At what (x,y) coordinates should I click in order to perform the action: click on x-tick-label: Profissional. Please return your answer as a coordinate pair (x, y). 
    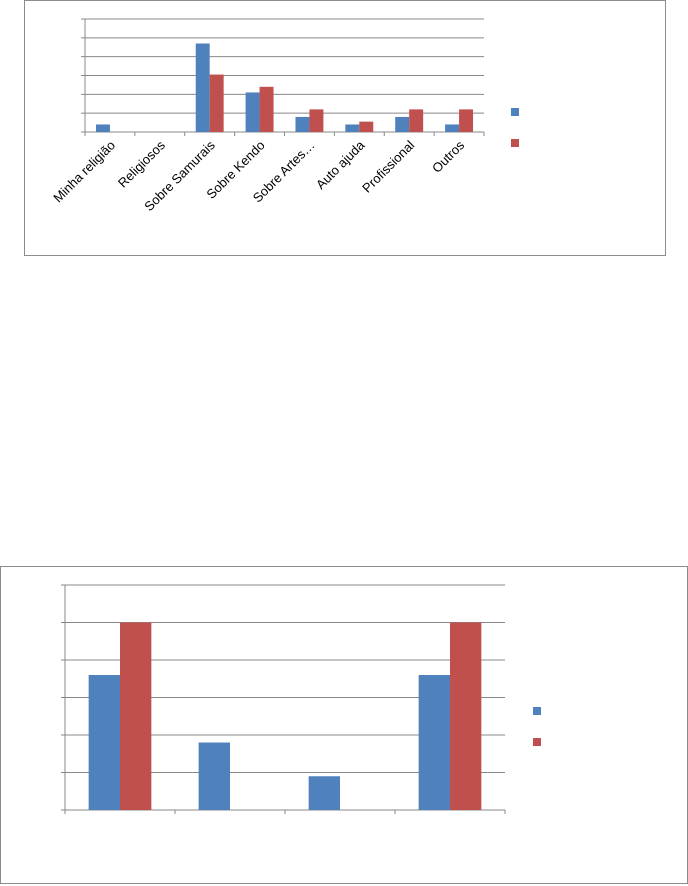
    Looking at the image, I should click on (388, 166).